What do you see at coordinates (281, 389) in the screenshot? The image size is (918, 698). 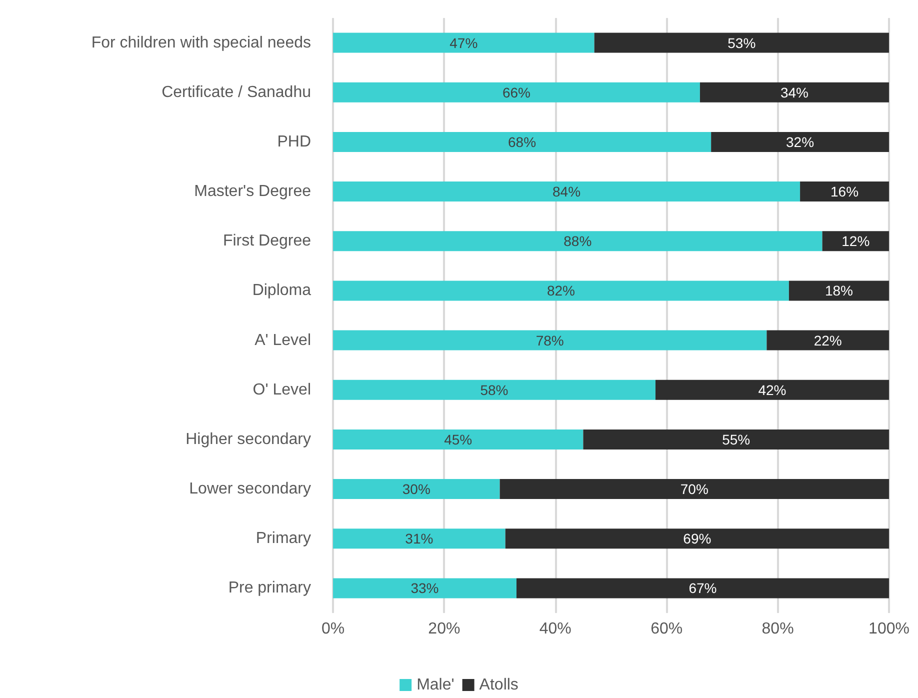 I see `y-tick-label: O' Level` at bounding box center [281, 389].